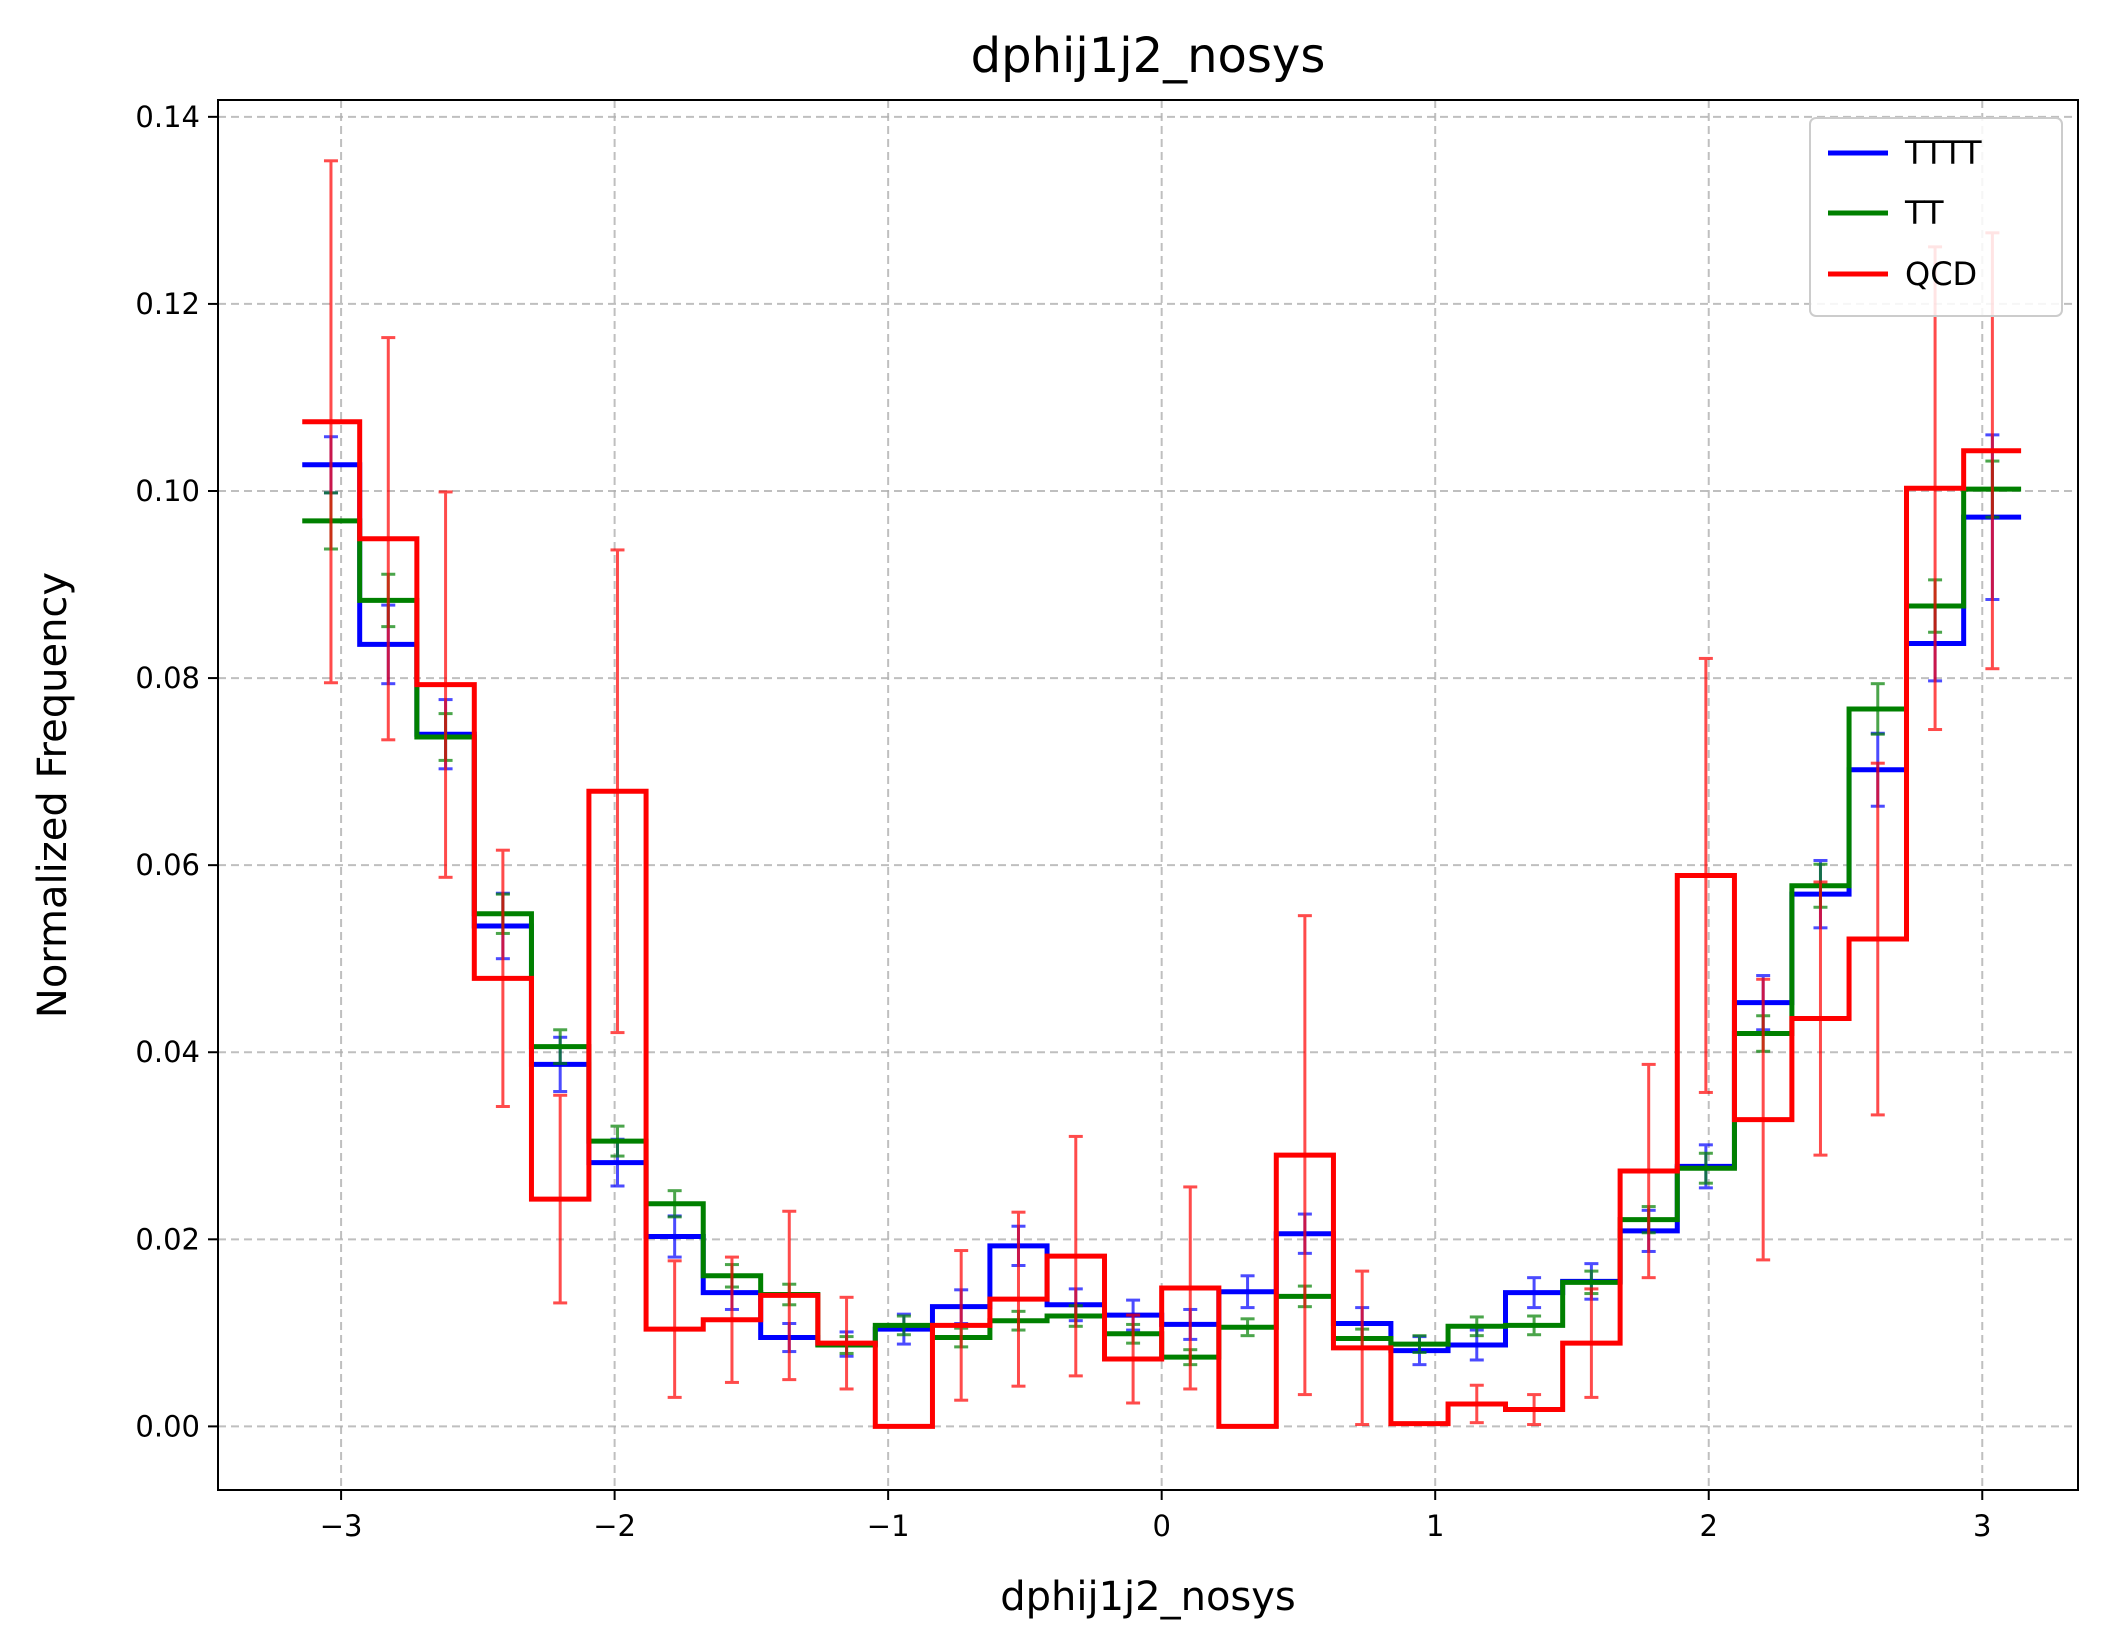 The width and height of the screenshot is (2106, 1651). I want to click on y-tick-label: 0.04, so click(167, 1052).